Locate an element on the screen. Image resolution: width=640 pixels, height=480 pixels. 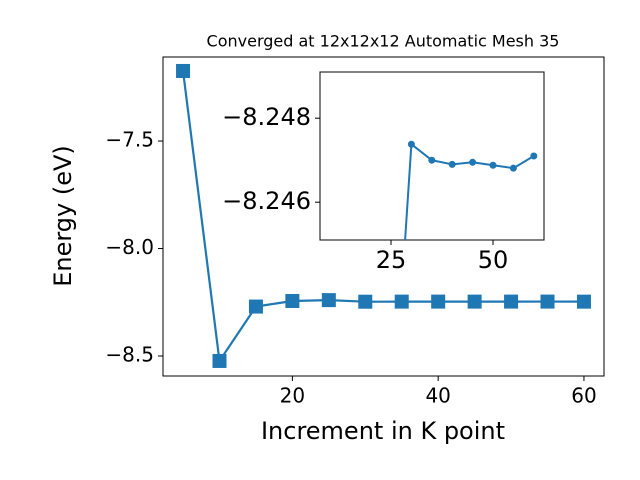
x-tick-label: 40 is located at coordinates (437, 396).